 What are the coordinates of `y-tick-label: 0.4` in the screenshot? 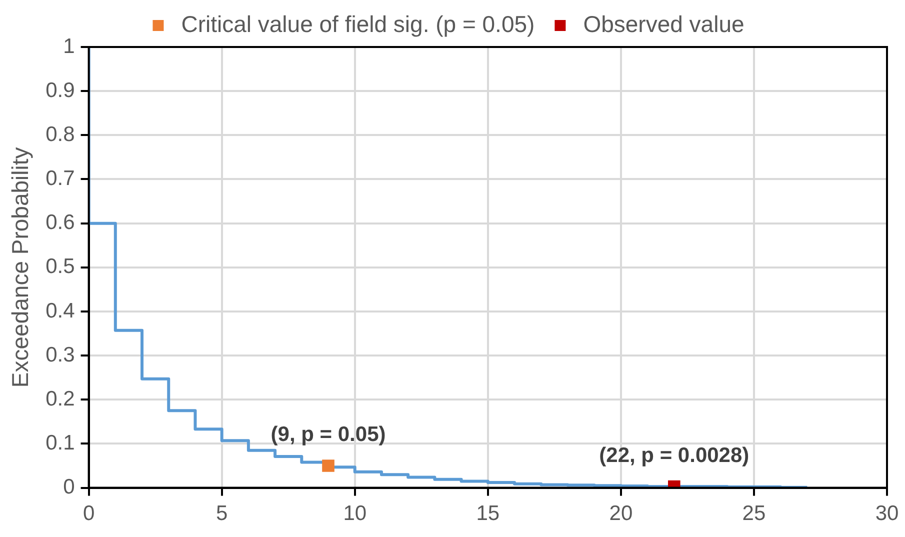 It's located at (61, 310).